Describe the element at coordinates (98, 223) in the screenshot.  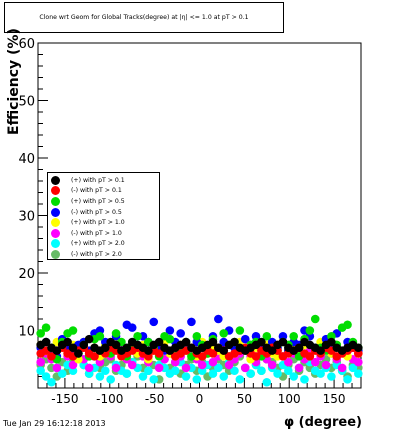
I see `legend-label: (+) with pT > 1.0` at that location.